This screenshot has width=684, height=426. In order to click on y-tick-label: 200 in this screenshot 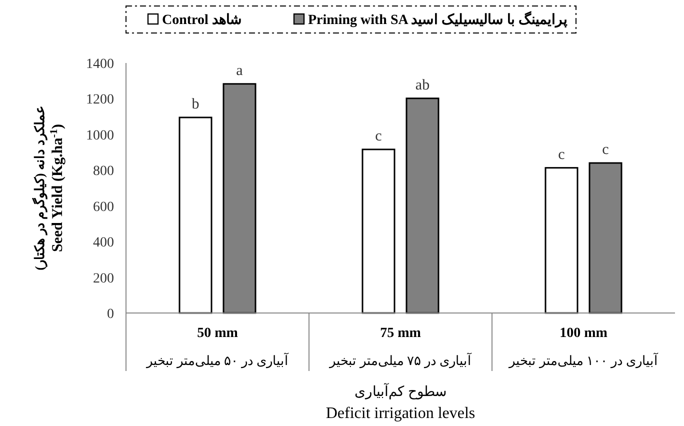, I will do `click(103, 278)`.